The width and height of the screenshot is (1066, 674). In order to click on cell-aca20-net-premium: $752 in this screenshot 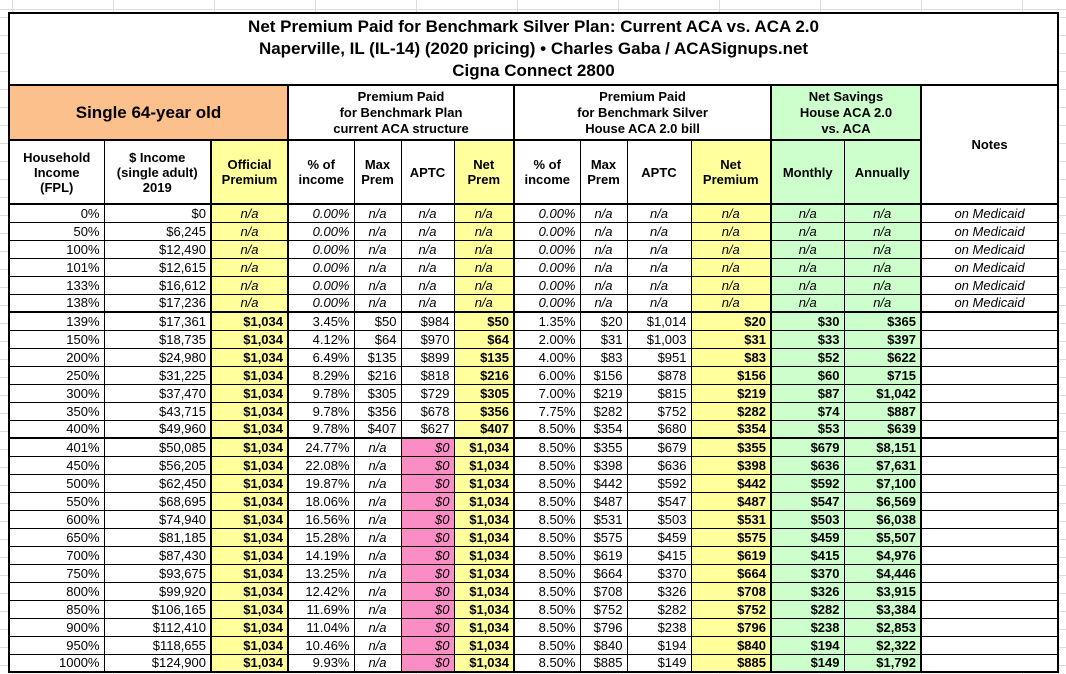, I will do `click(731, 609)`.